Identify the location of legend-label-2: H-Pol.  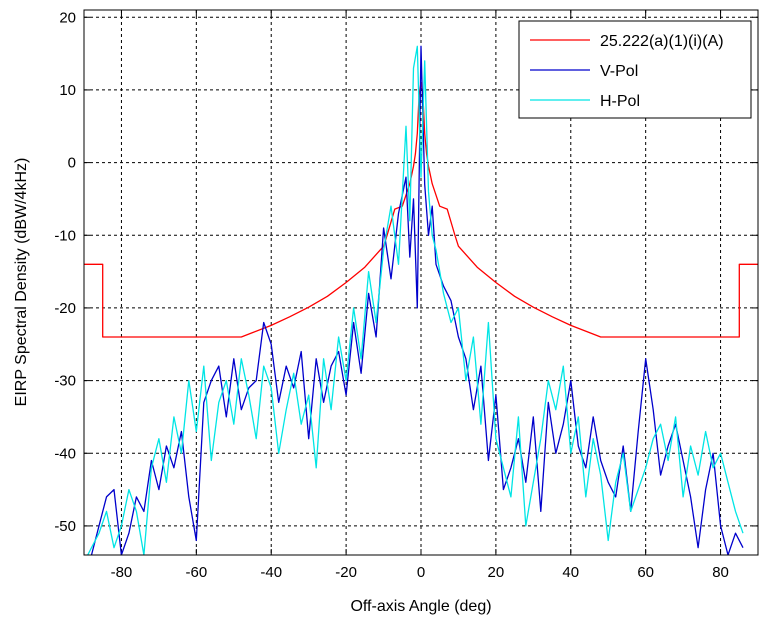
(620, 101).